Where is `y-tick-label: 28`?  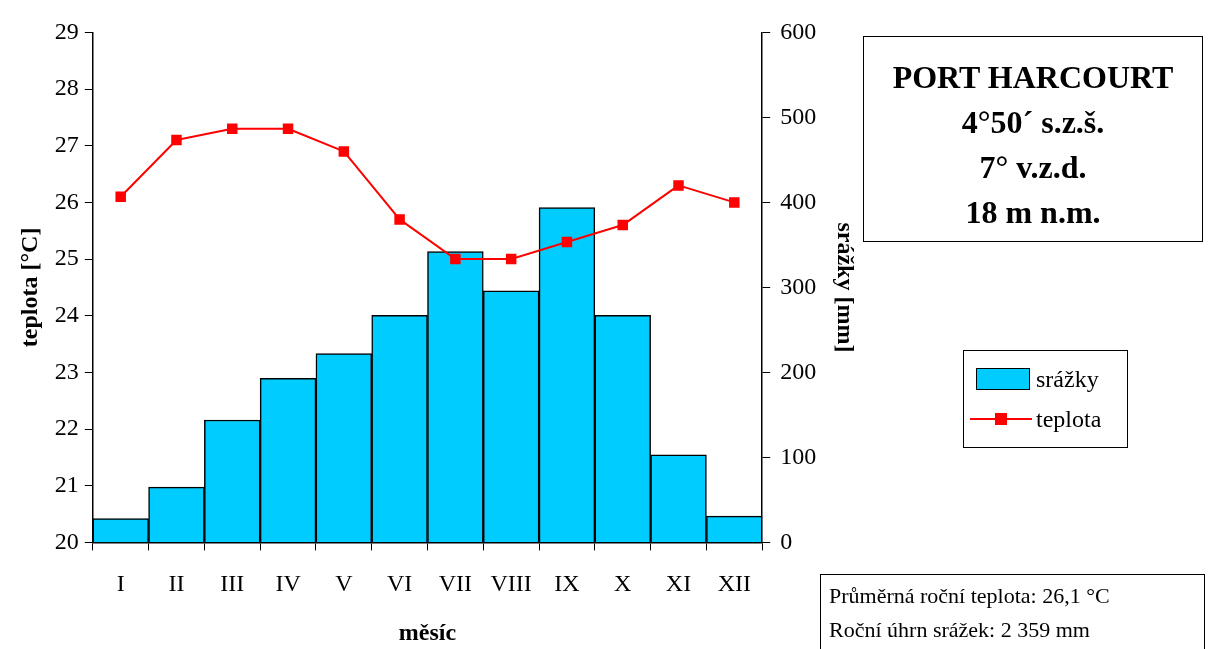
y-tick-label: 28 is located at coordinates (66, 87).